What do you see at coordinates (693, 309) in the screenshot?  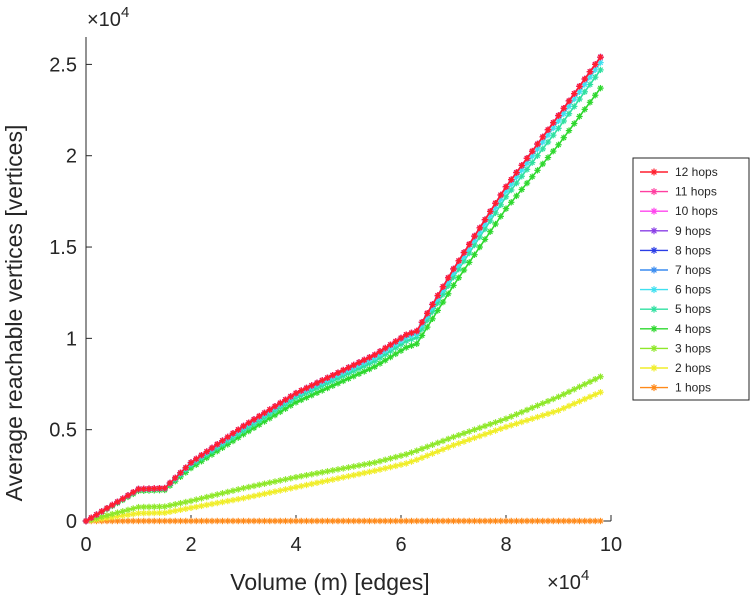 I see `legend-label: 5 hops` at bounding box center [693, 309].